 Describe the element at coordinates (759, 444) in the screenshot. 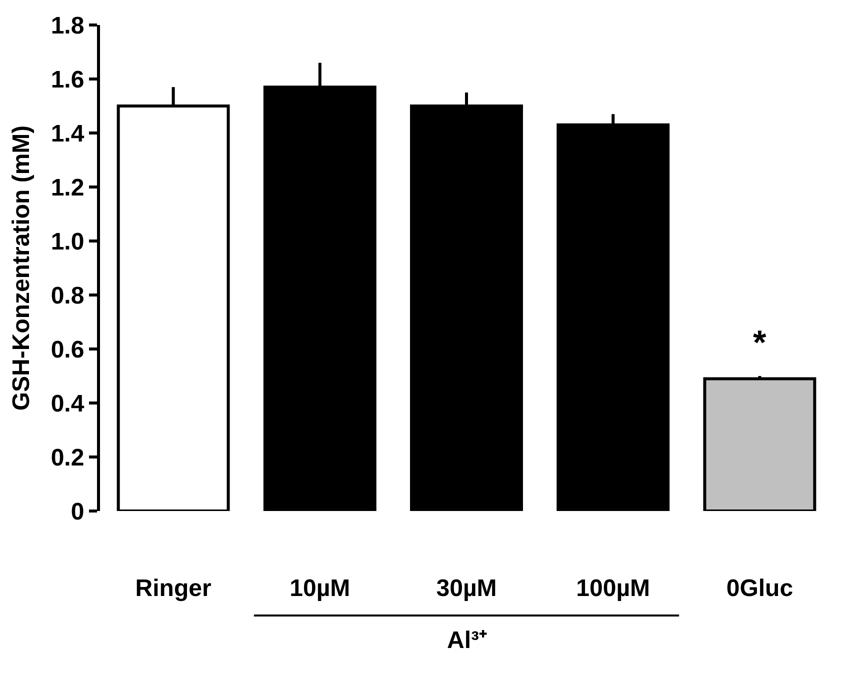

I see `bar` at that location.